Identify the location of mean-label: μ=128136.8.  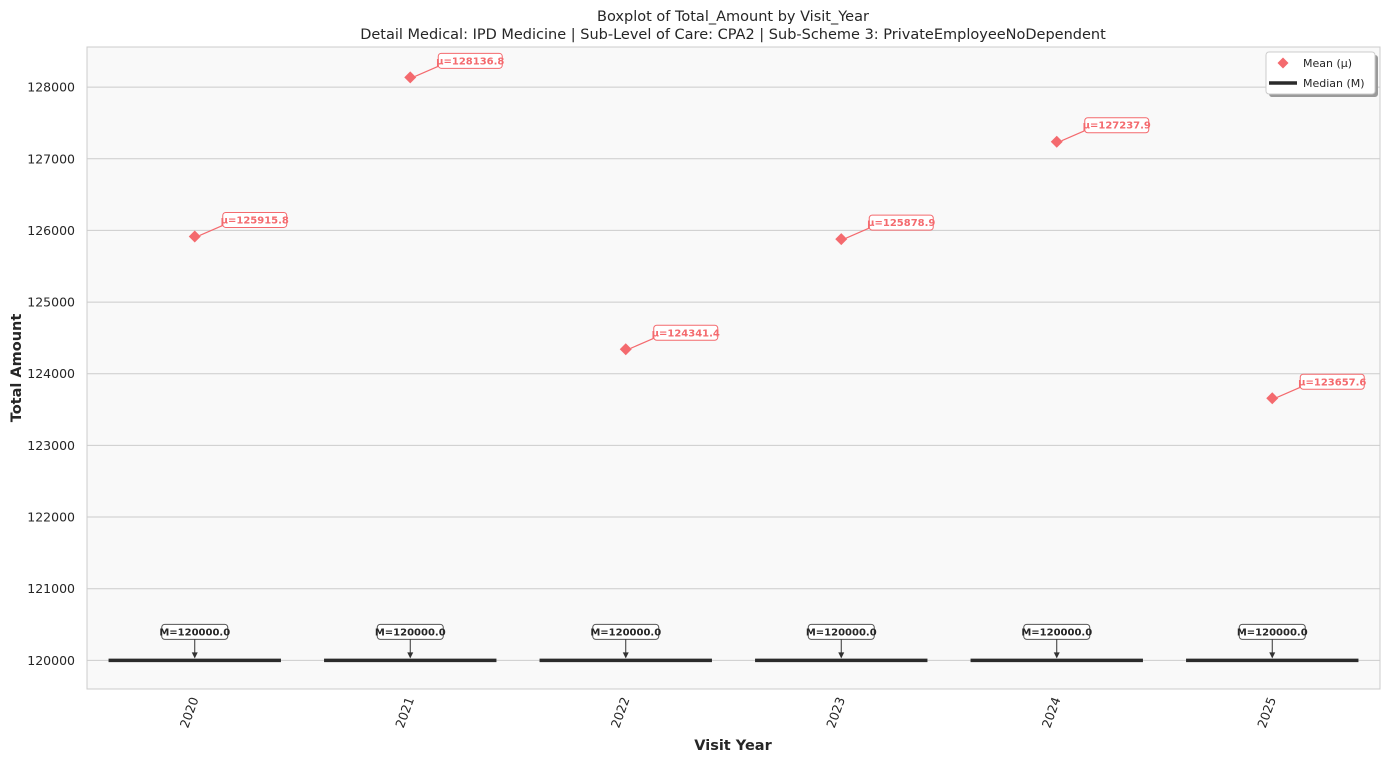
(470, 61).